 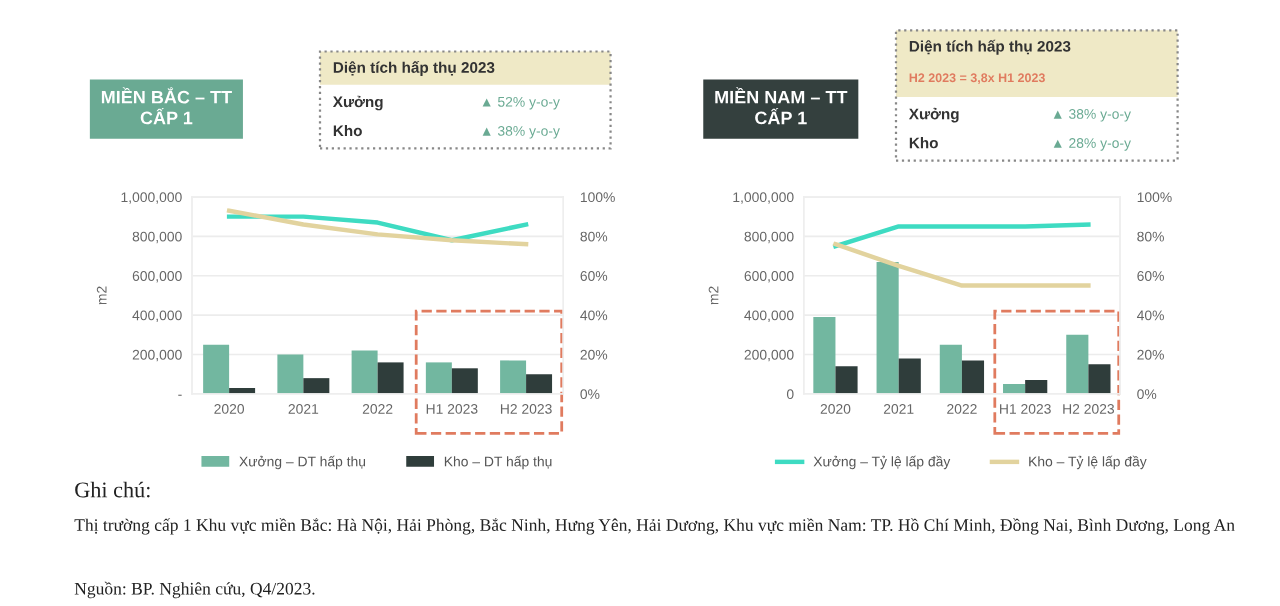 I want to click on chart-title: MIỀN NAM – TT CẤP 1, so click(x=781, y=106).